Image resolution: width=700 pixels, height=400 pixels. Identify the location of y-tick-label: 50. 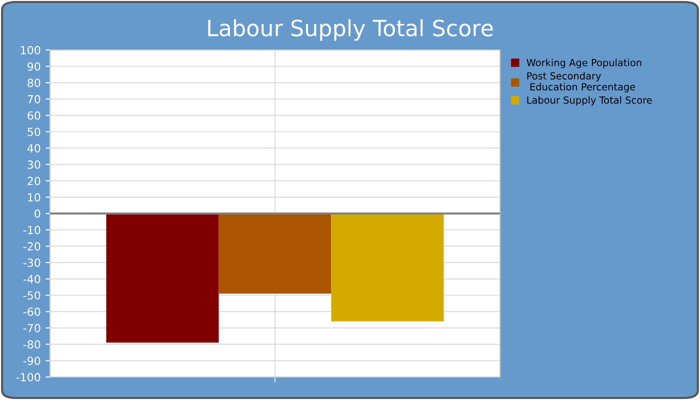
(34, 132).